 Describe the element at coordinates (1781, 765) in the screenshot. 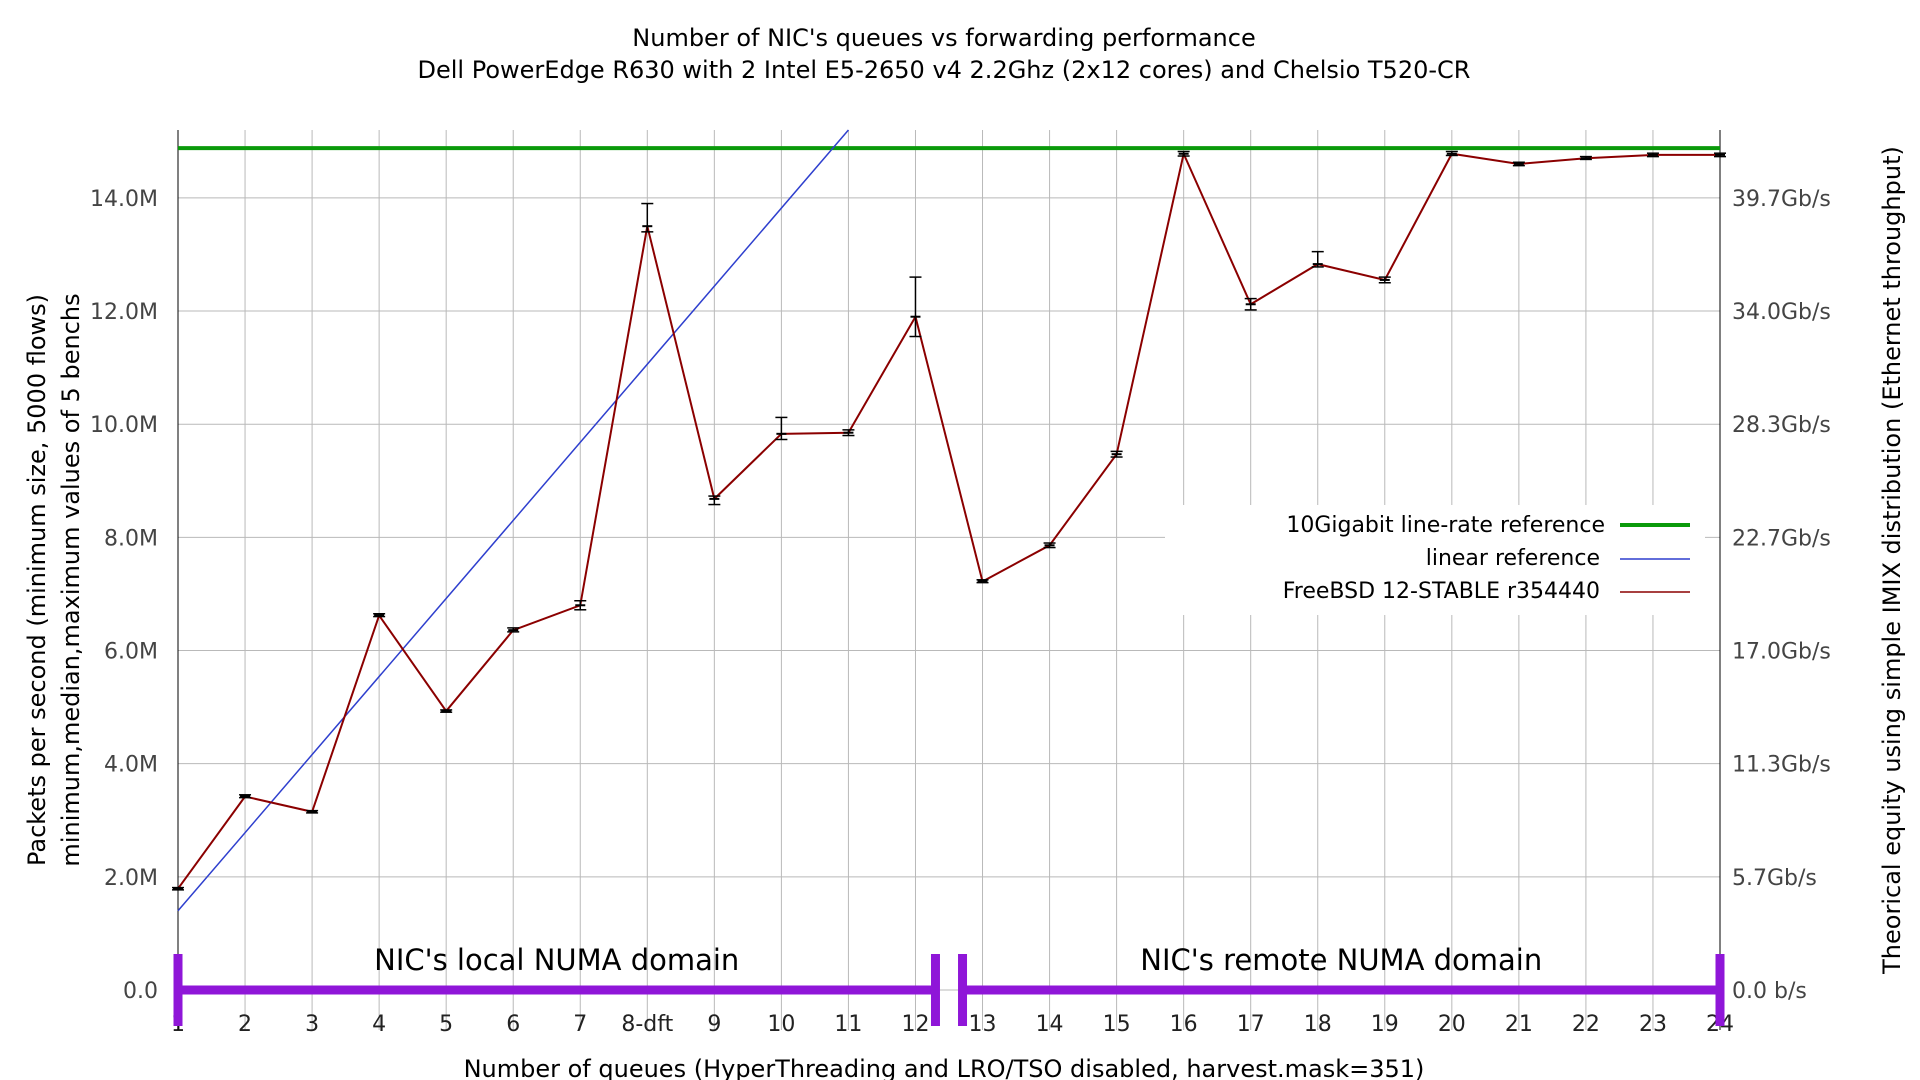

I see `y2-tick-label: 11.3Gb/s` at that location.